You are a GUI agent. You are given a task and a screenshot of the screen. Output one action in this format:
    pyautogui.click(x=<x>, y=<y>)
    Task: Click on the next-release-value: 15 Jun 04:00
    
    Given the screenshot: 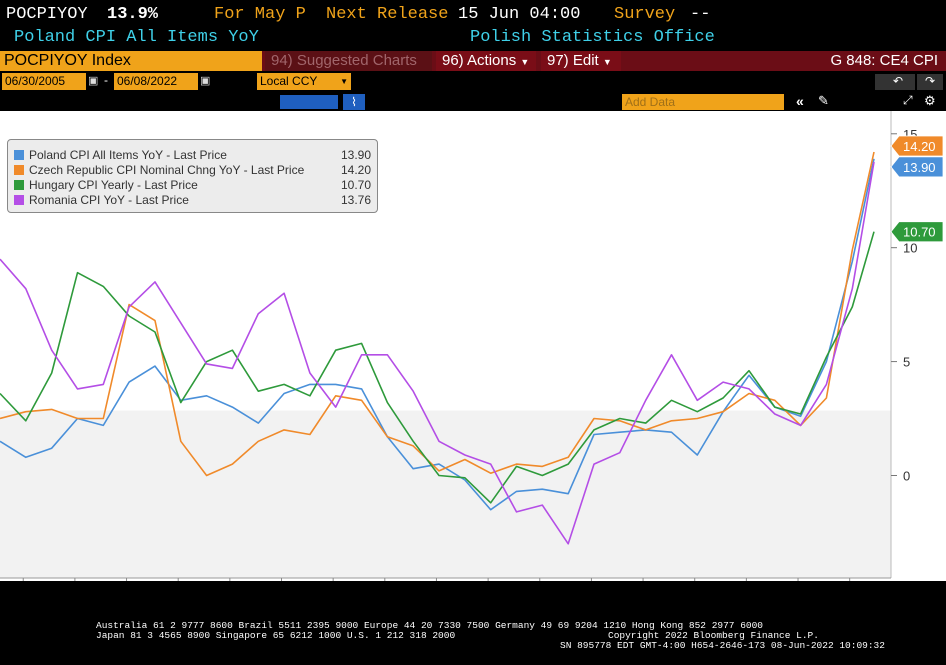 What is the action you would take?
    pyautogui.click(x=519, y=14)
    